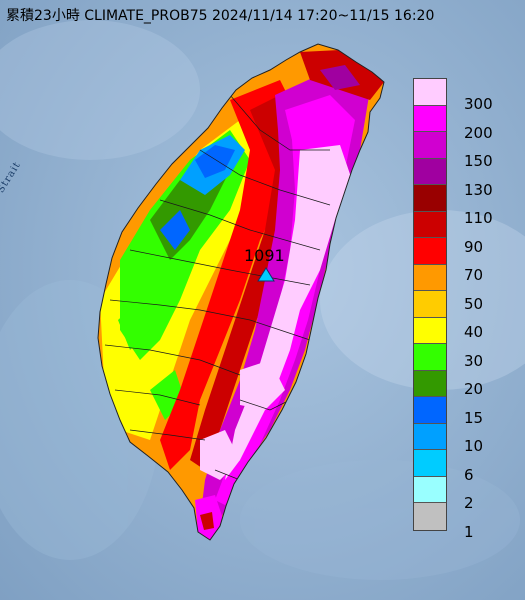 This screenshot has height=600, width=525. Describe the element at coordinates (478, 218) in the screenshot. I see `legend-label: 110` at that location.